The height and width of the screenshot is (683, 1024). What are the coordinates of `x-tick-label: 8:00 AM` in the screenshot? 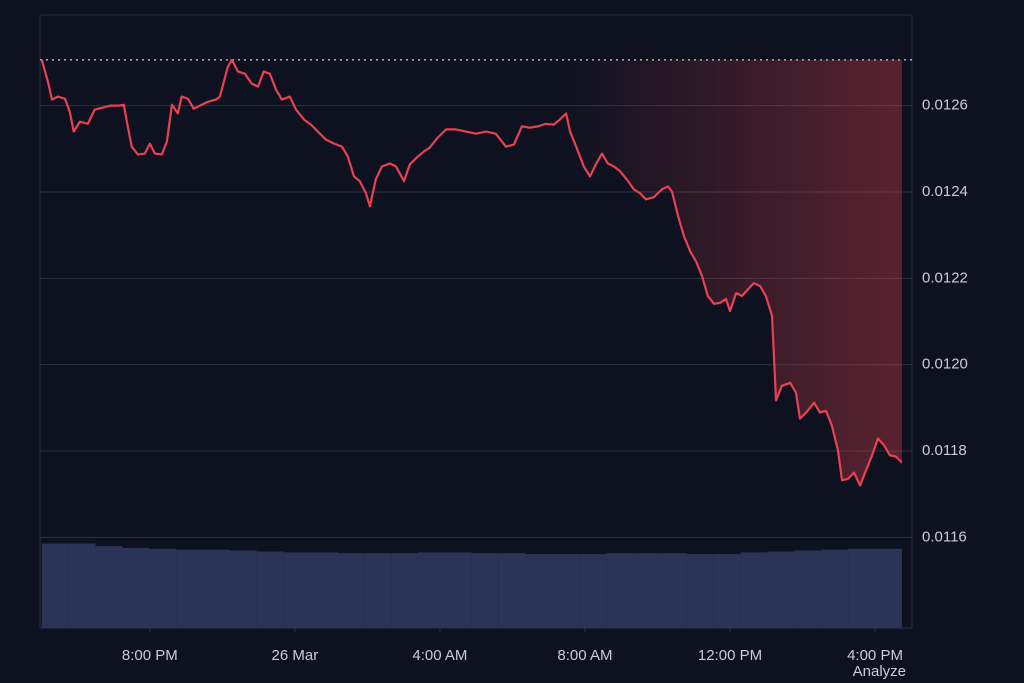 It's located at (584, 655).